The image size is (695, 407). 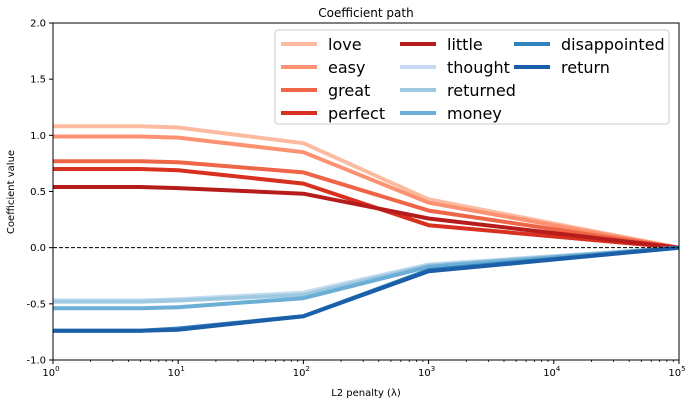 What do you see at coordinates (364, 369) in the screenshot?
I see `x-axis: 10⁰ 10¹ 10² 10³ 10⁴ 10⁵` at bounding box center [364, 369].